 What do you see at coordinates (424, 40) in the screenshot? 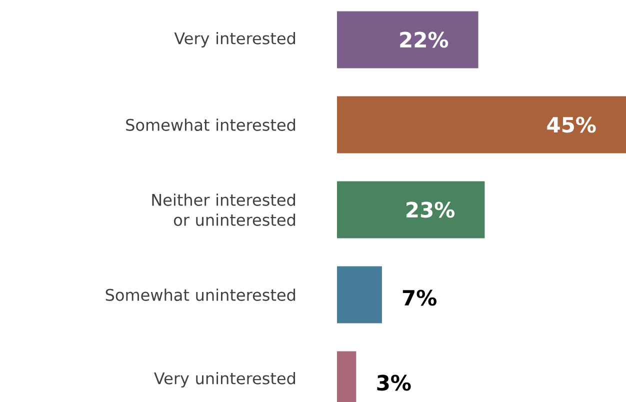
I see `data-label: 22%` at bounding box center [424, 40].